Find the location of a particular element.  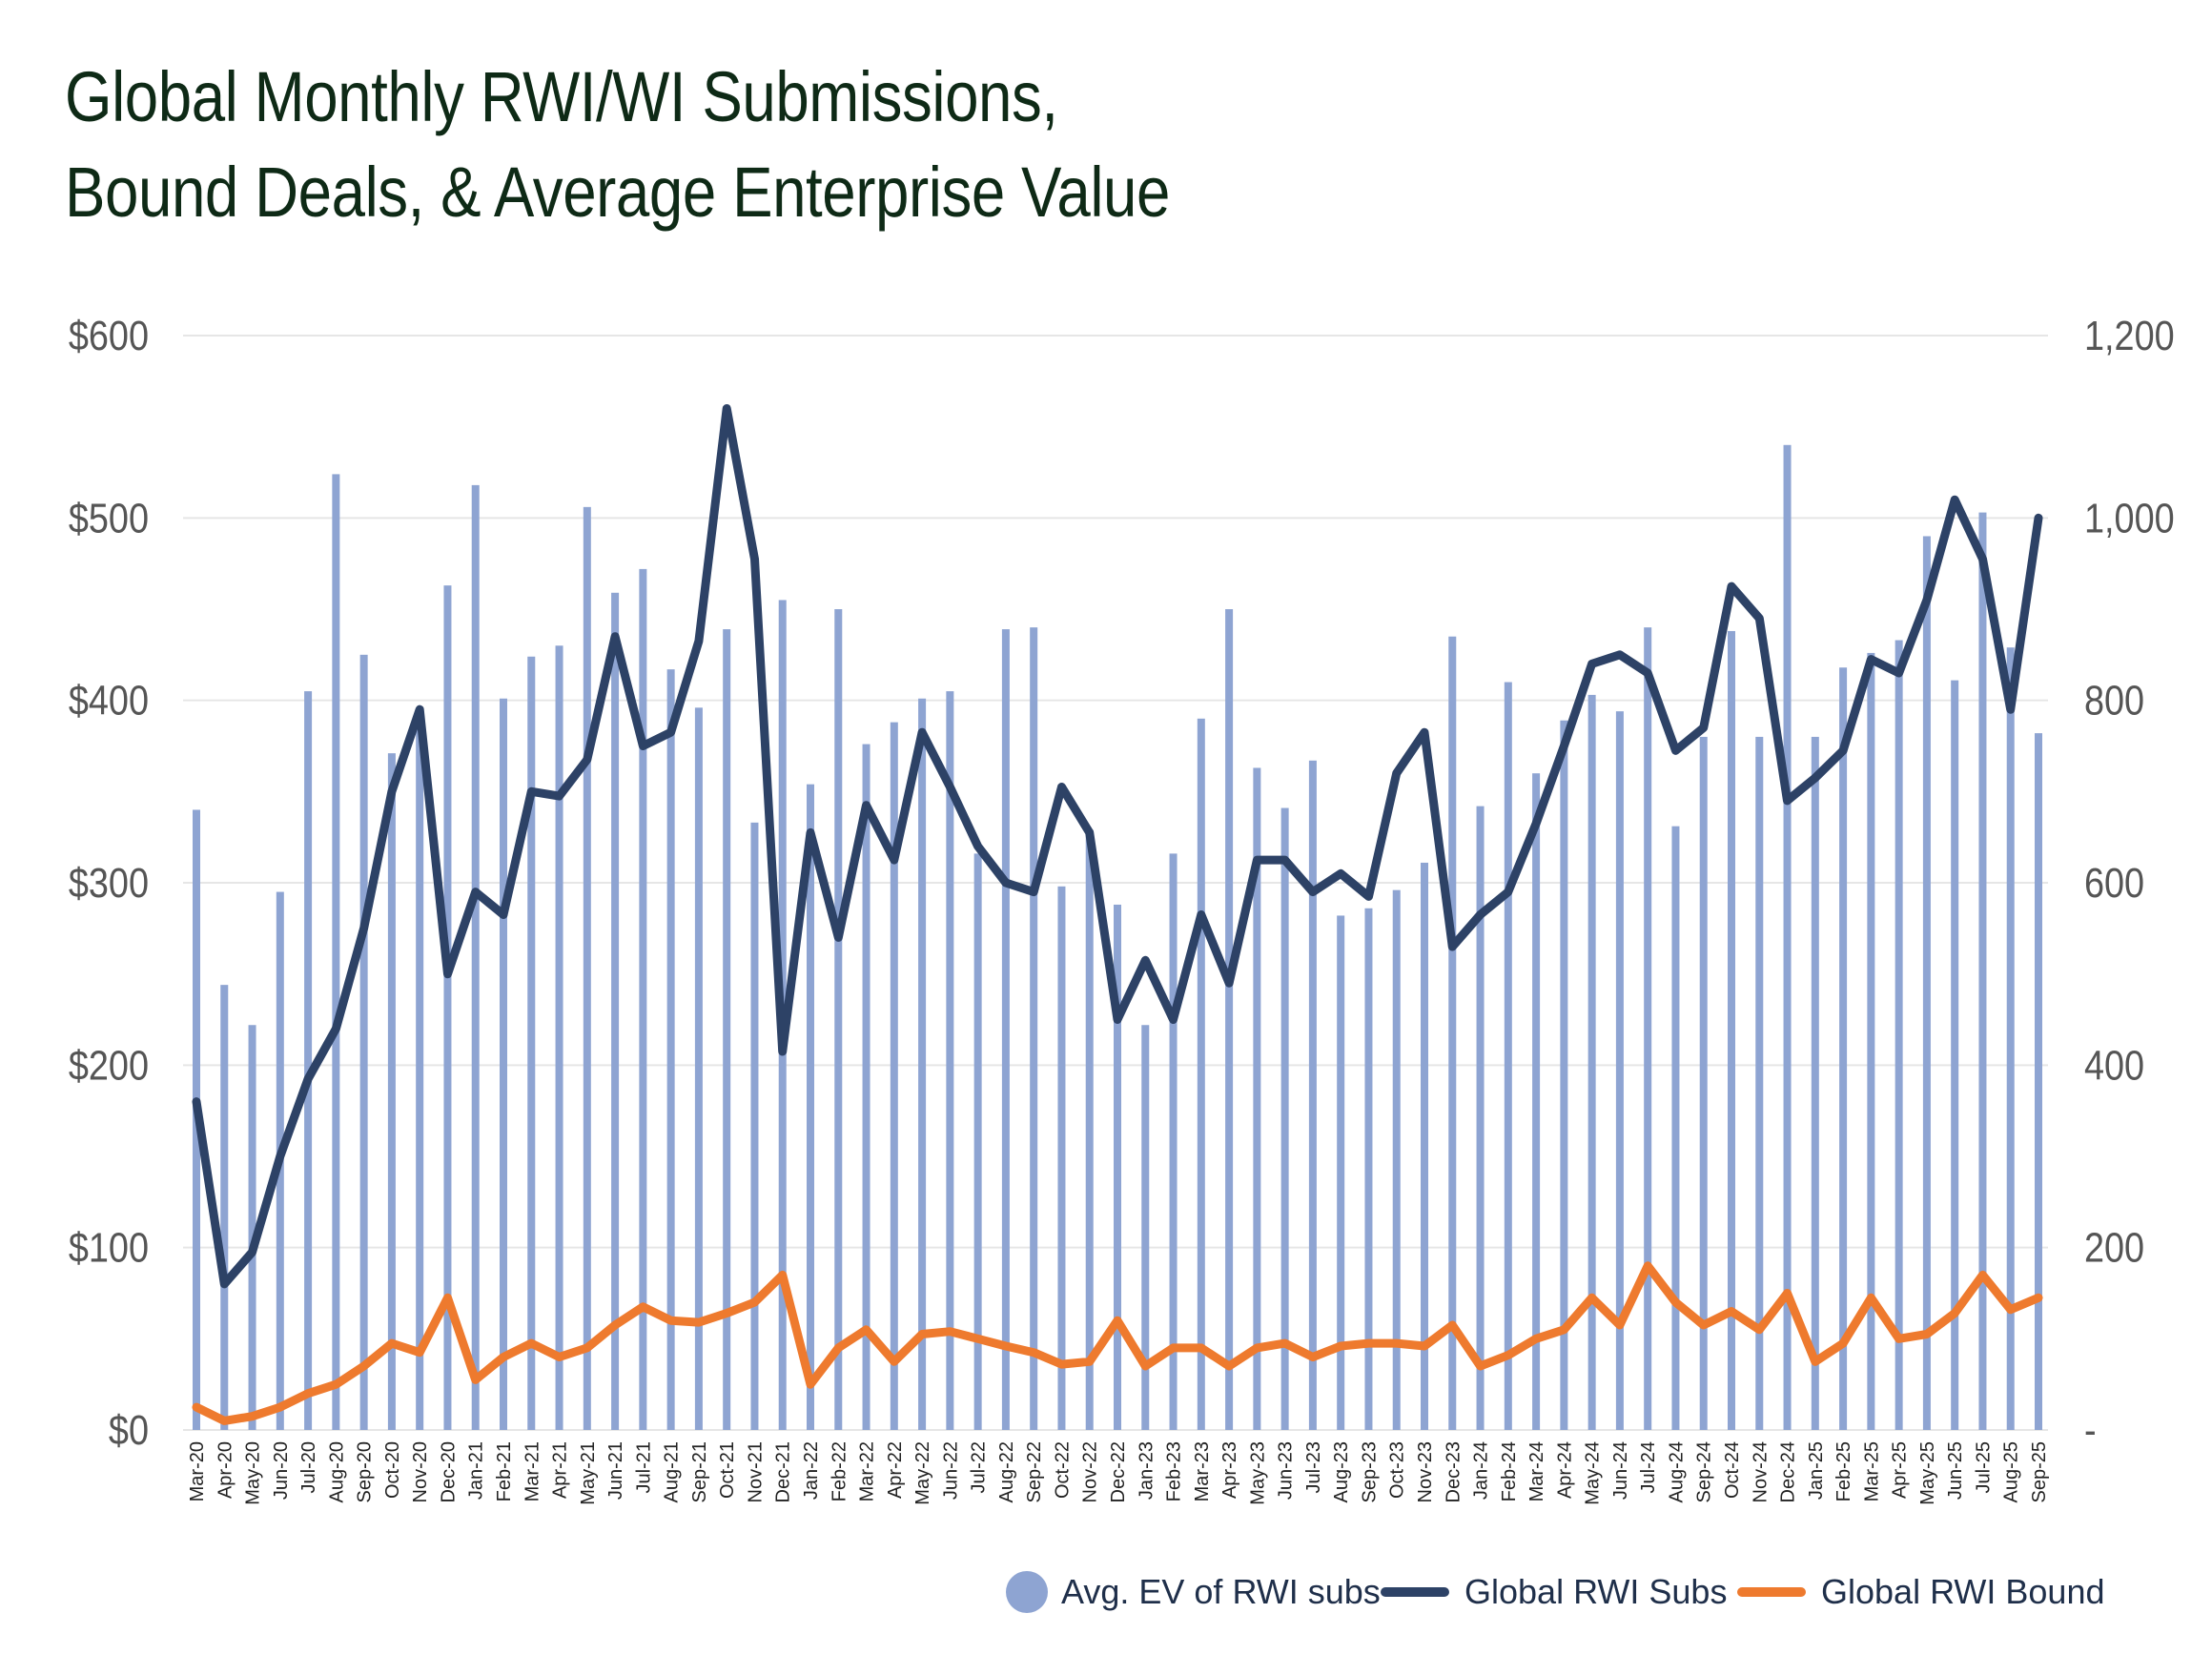

x-tick-label: Dec-22 is located at coordinates (1118, 1471).